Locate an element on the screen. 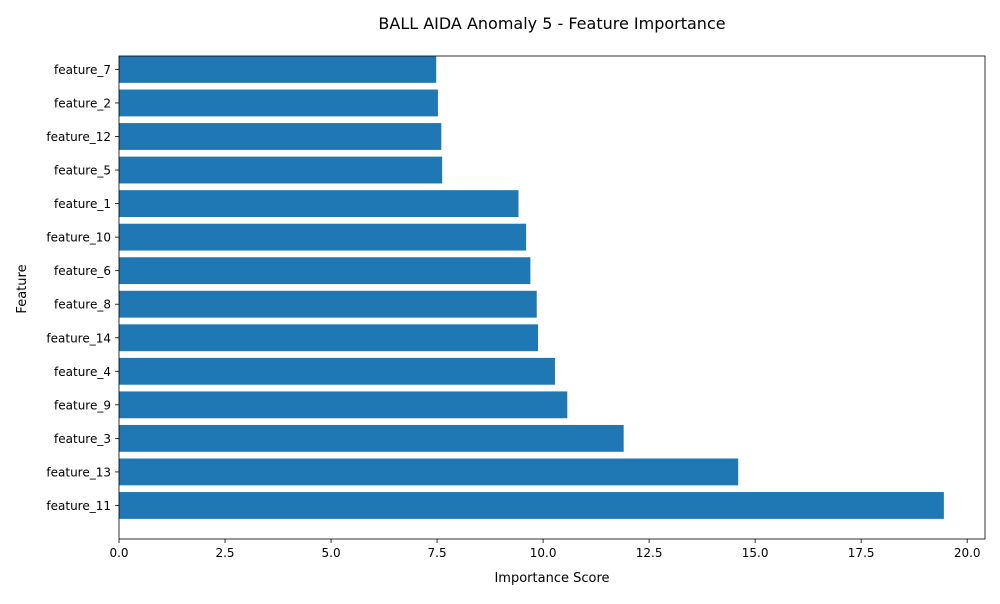 The width and height of the screenshot is (1000, 604). chart-title: BALL AIDA Anomaly 5 - Feature Importance is located at coordinates (551, 23).